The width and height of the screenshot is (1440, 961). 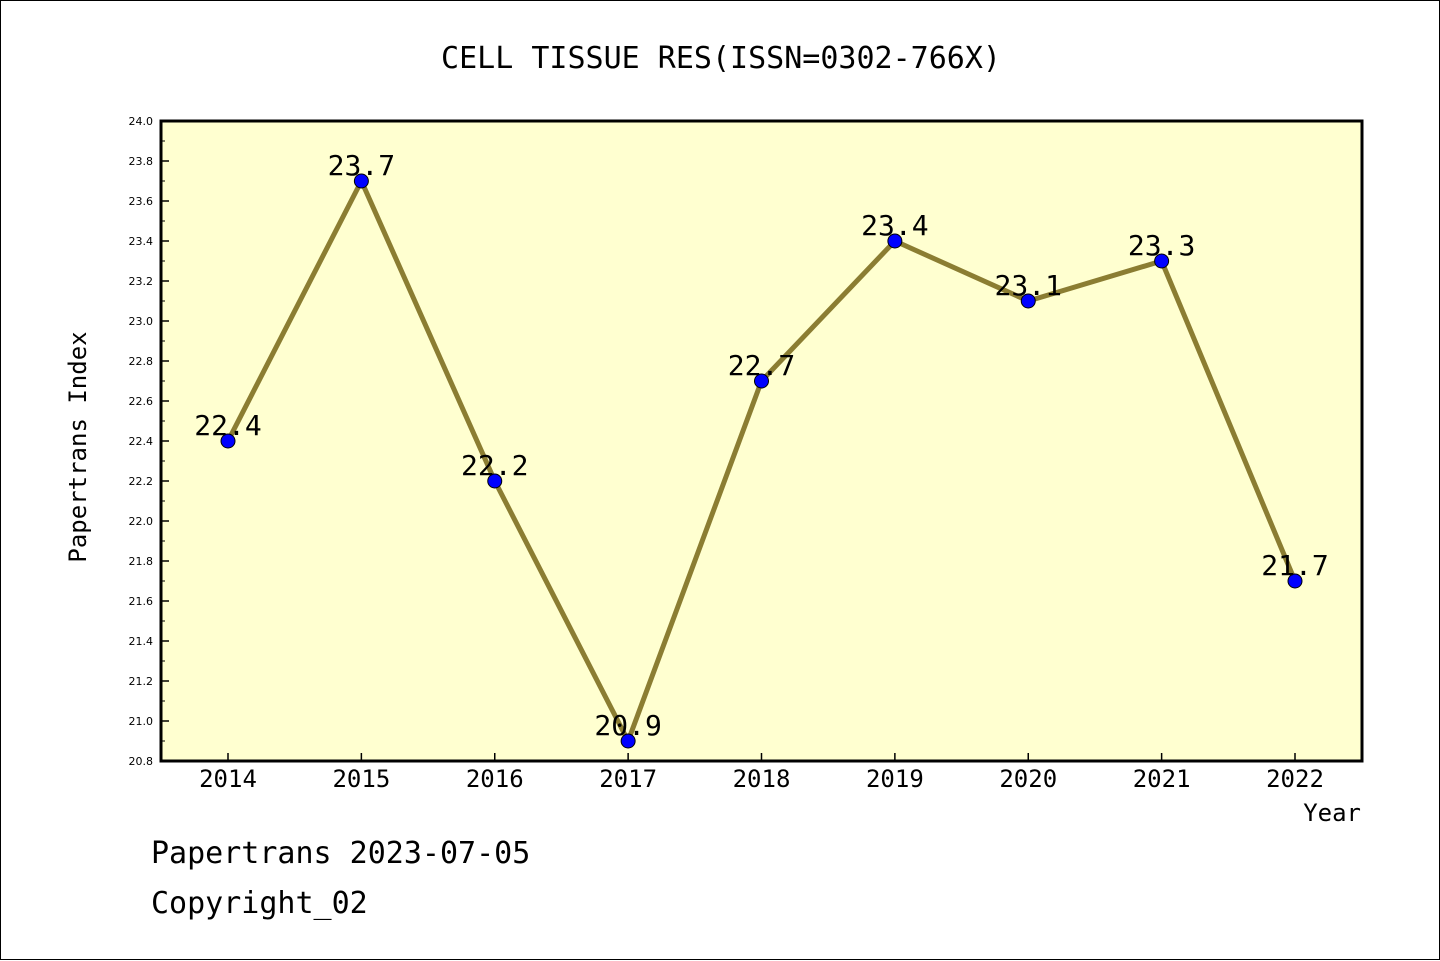 I want to click on data-label: 20.9, so click(x=627, y=725).